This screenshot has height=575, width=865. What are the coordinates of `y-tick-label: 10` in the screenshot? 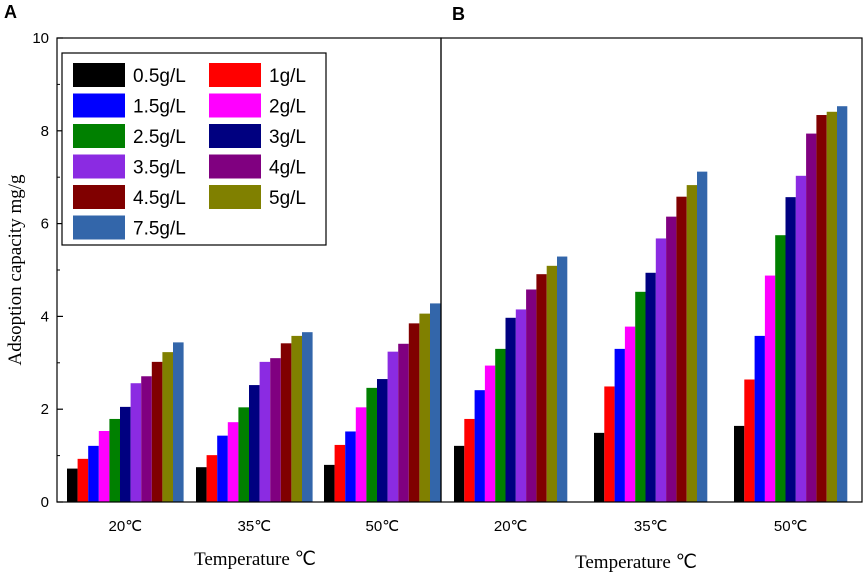 It's located at (40, 38).